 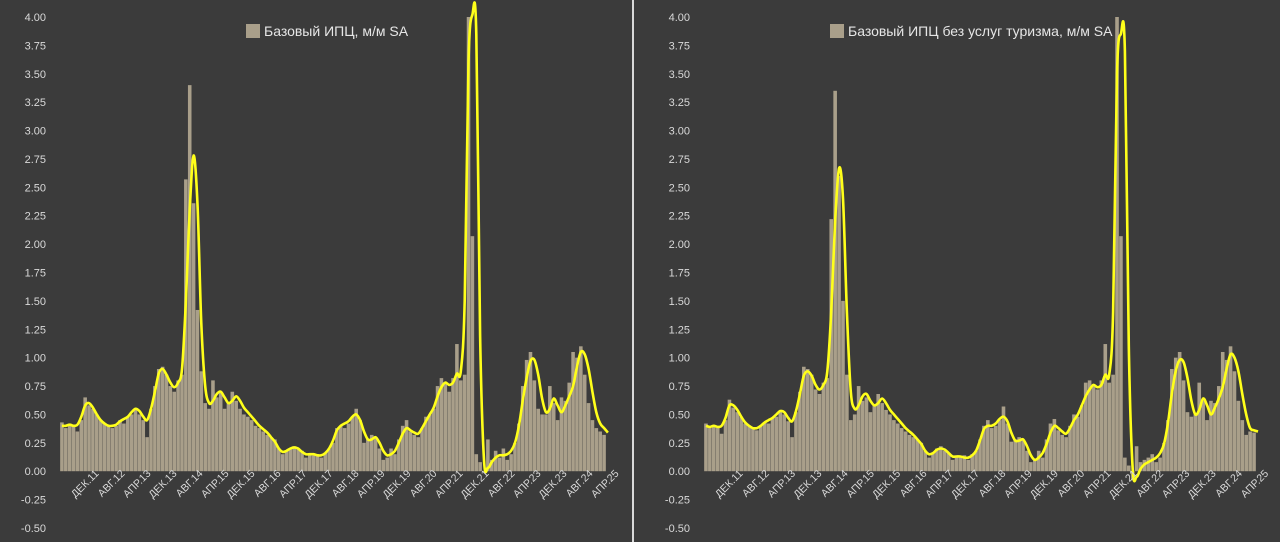 I want to click on y-tick-label: 1.25, so click(x=35, y=330).